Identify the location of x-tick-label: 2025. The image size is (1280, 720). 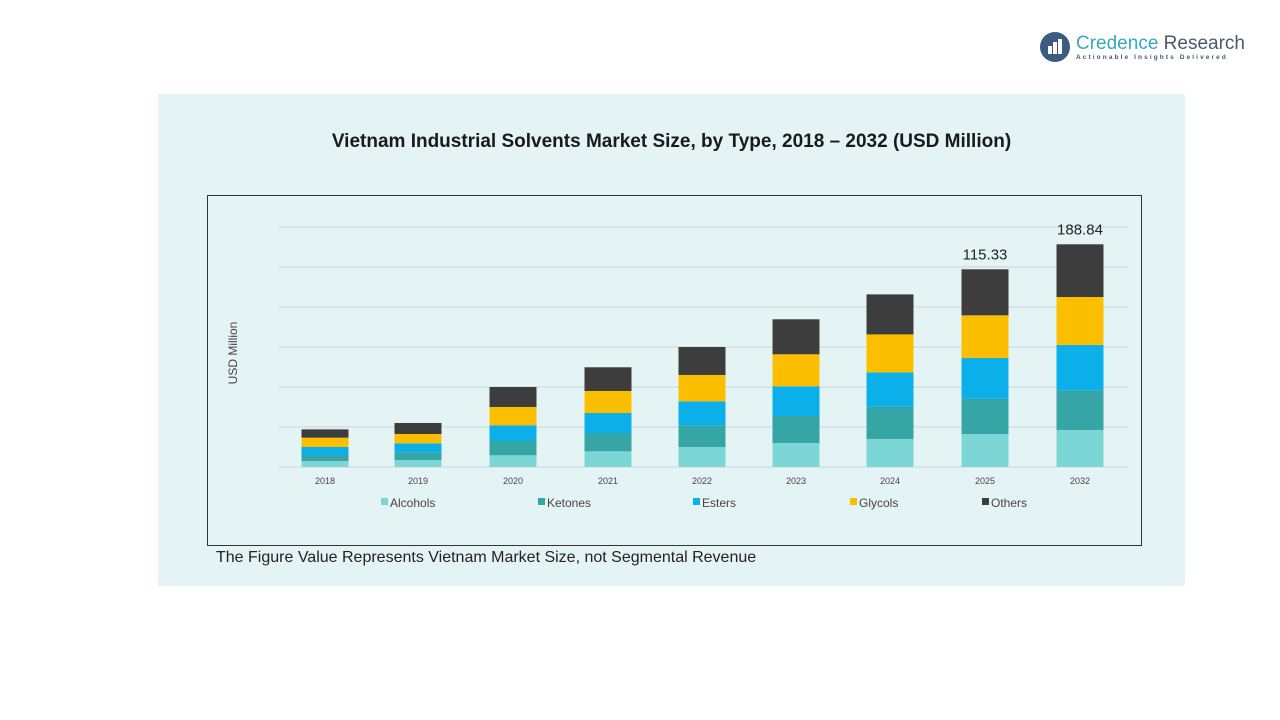
(985, 481).